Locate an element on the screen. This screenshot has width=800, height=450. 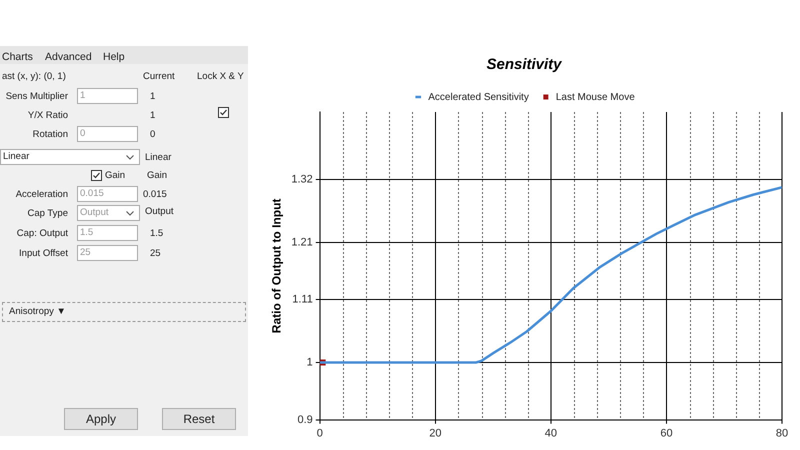
text: Acceleration is located at coordinates (41, 195).